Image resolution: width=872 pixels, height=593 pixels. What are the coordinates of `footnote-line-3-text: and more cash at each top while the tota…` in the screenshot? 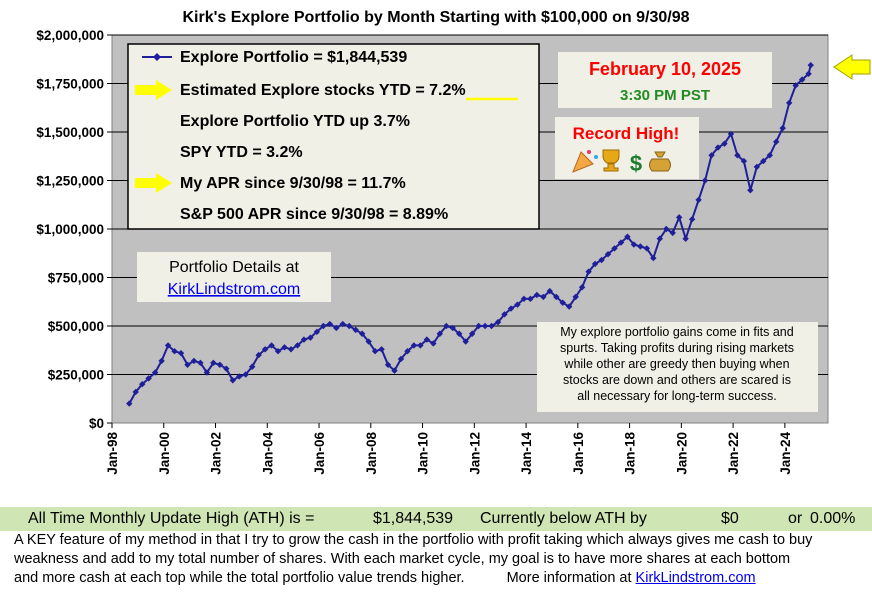 It's located at (239, 578).